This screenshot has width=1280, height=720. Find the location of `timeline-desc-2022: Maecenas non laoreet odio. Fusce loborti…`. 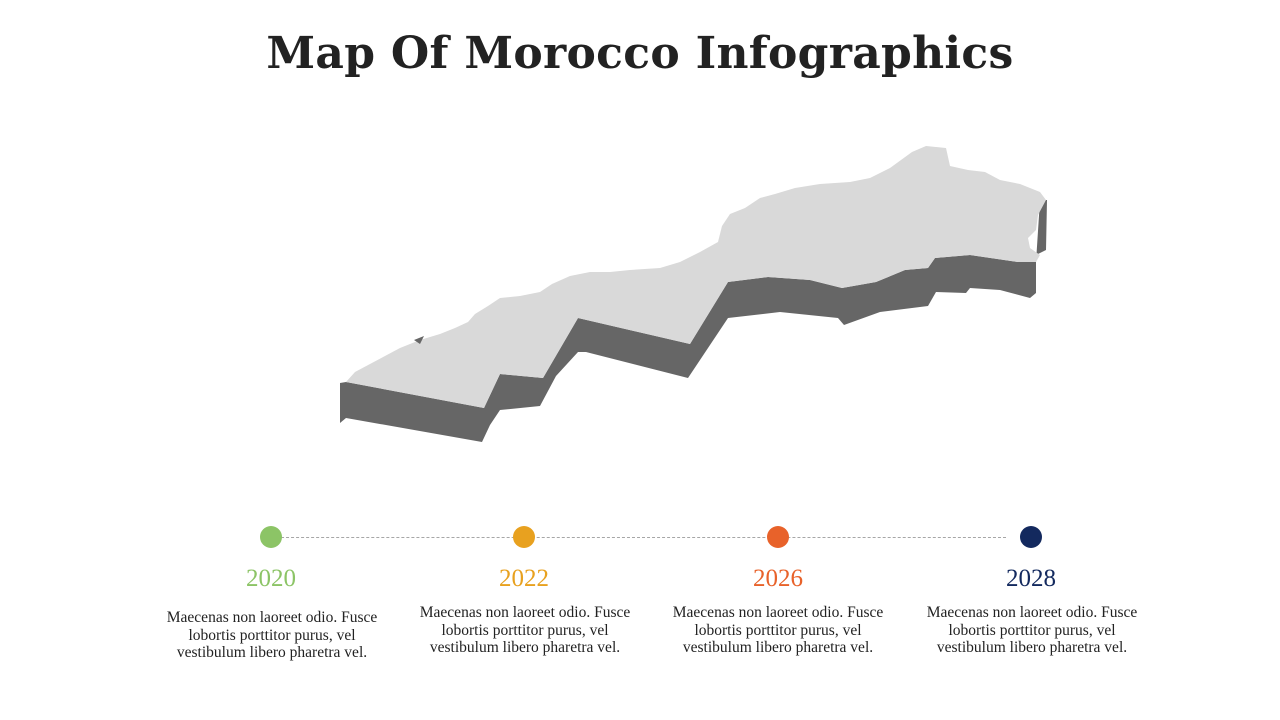

timeline-desc-2022: Maecenas non laoreet odio. Fusce loborti… is located at coordinates (525, 630).